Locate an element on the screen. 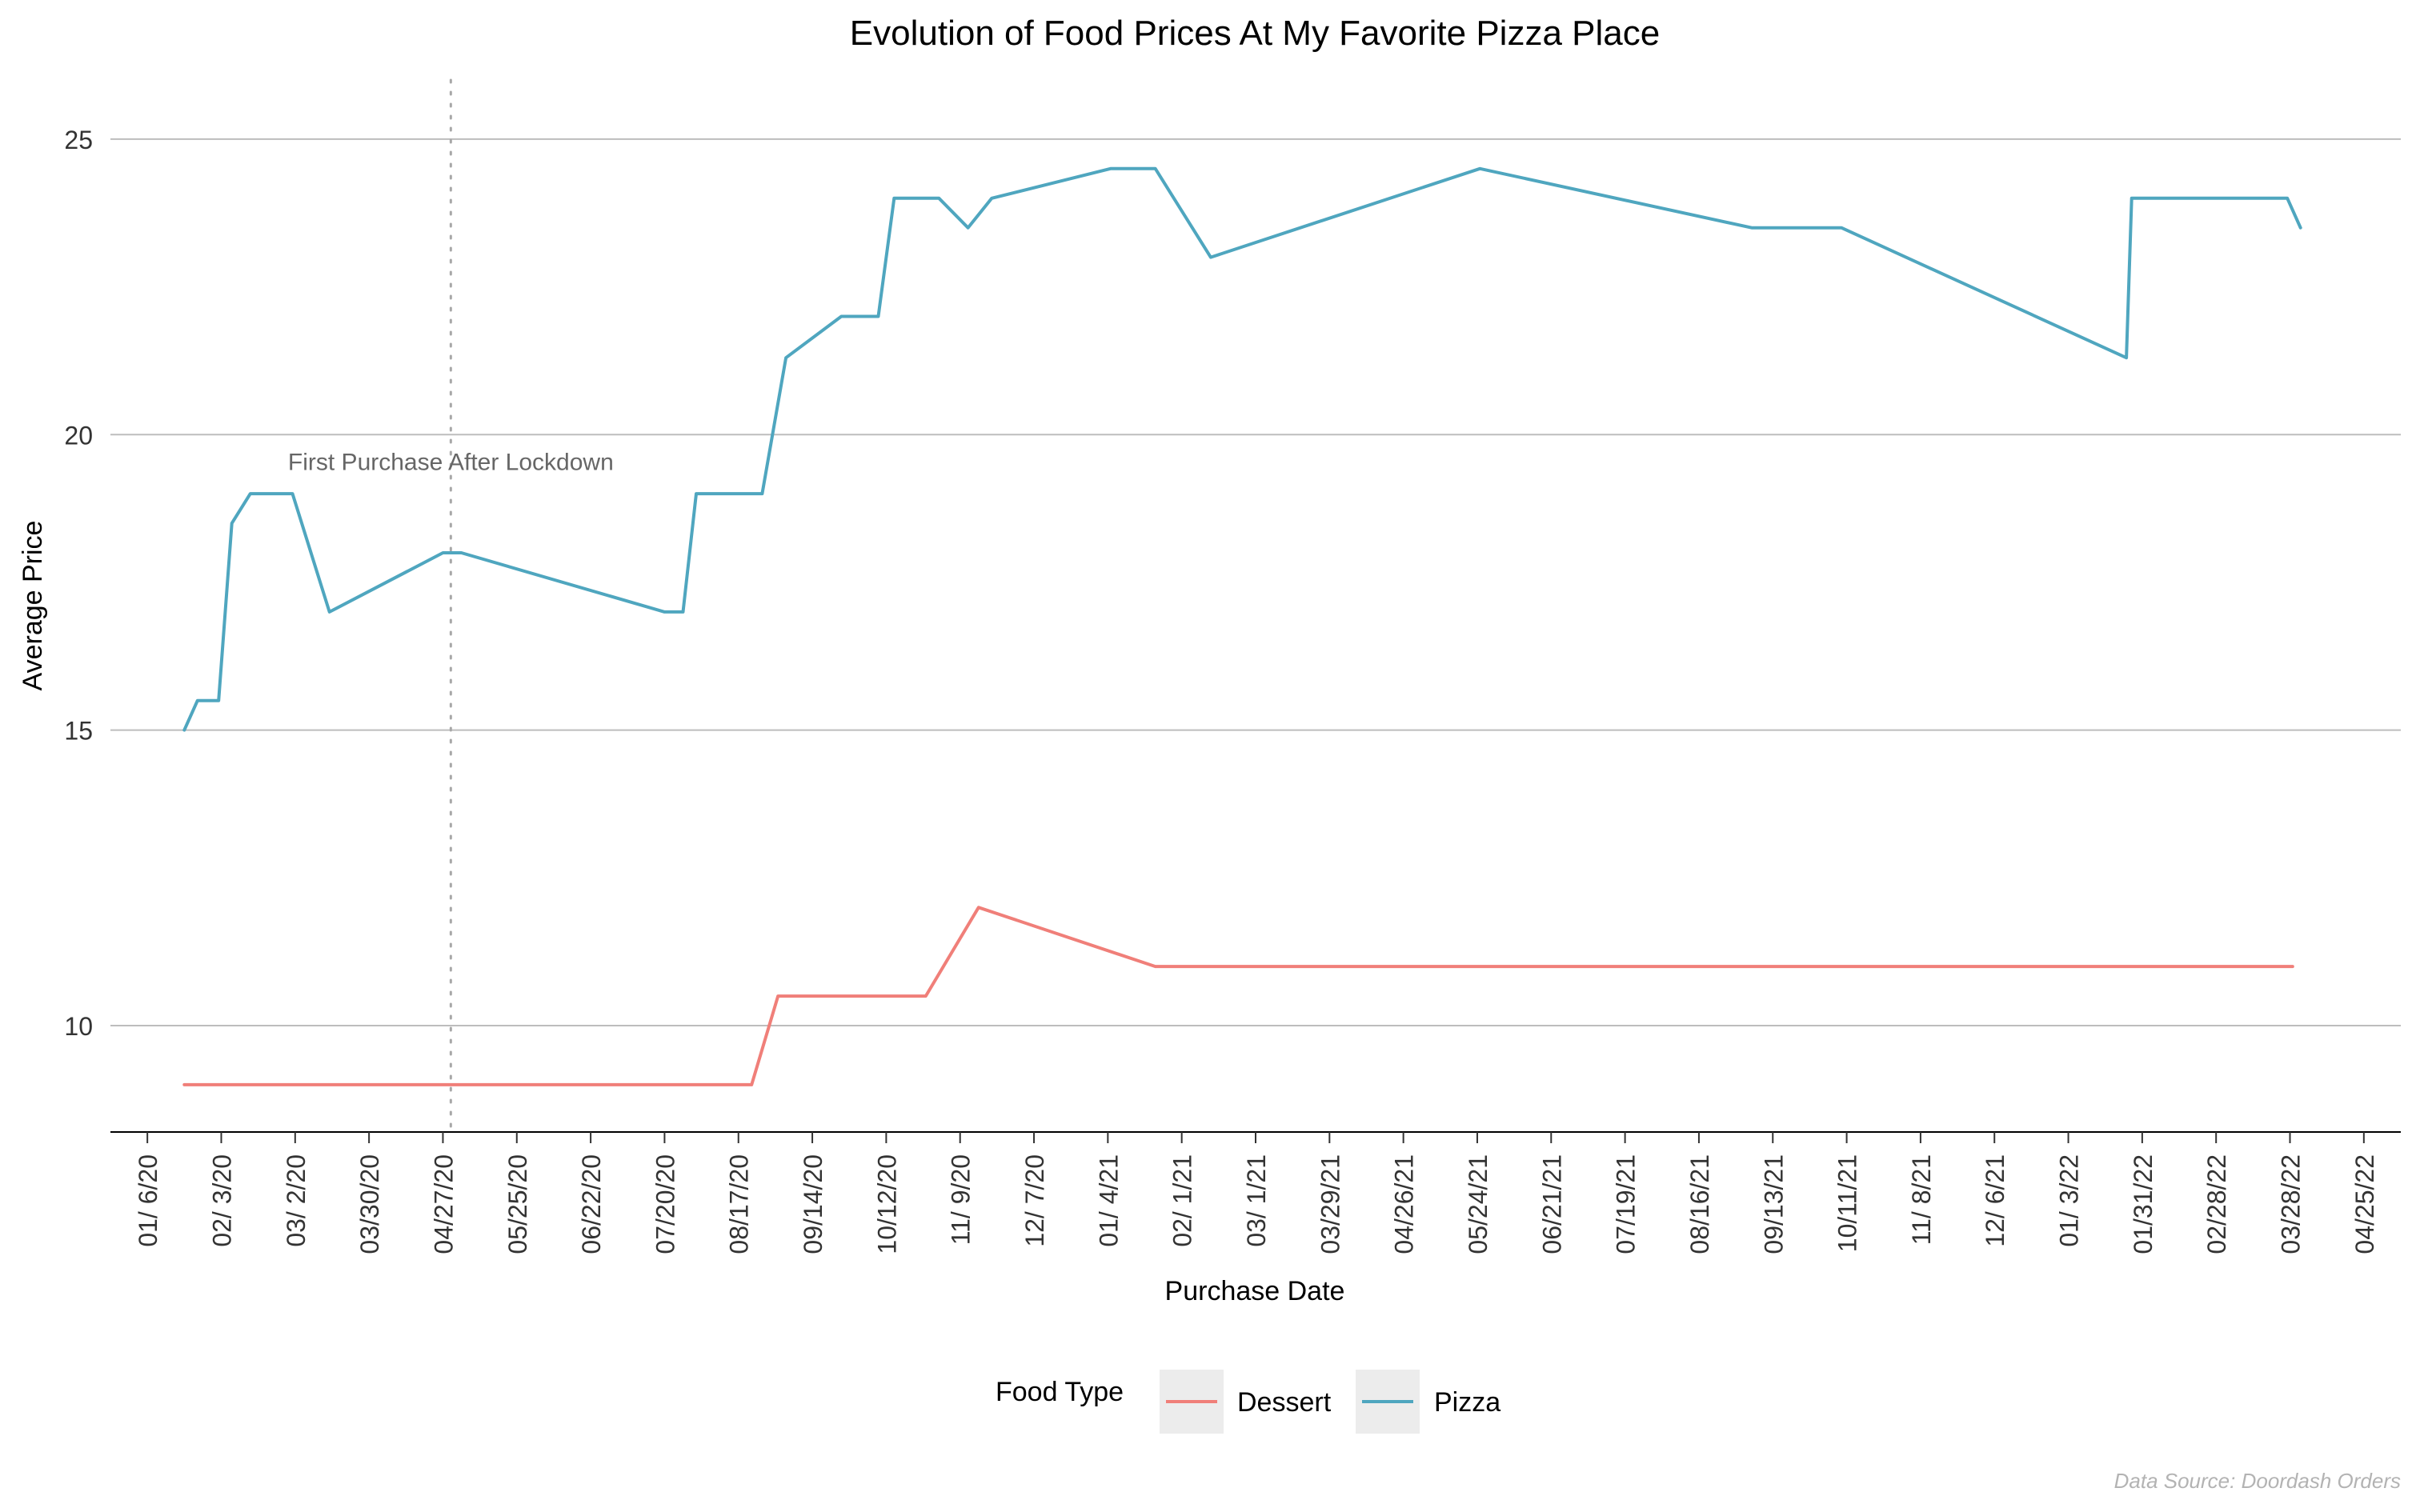 The width and height of the screenshot is (2420, 1512). series-line-dessert is located at coordinates (1238, 996).